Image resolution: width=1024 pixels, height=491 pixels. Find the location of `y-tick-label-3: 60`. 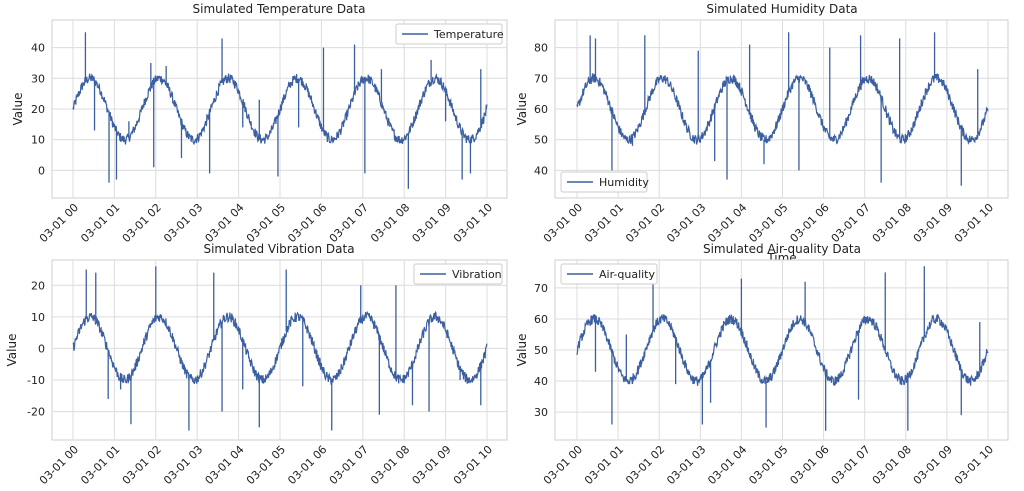

y-tick-label-3: 60 is located at coordinates (541, 319).